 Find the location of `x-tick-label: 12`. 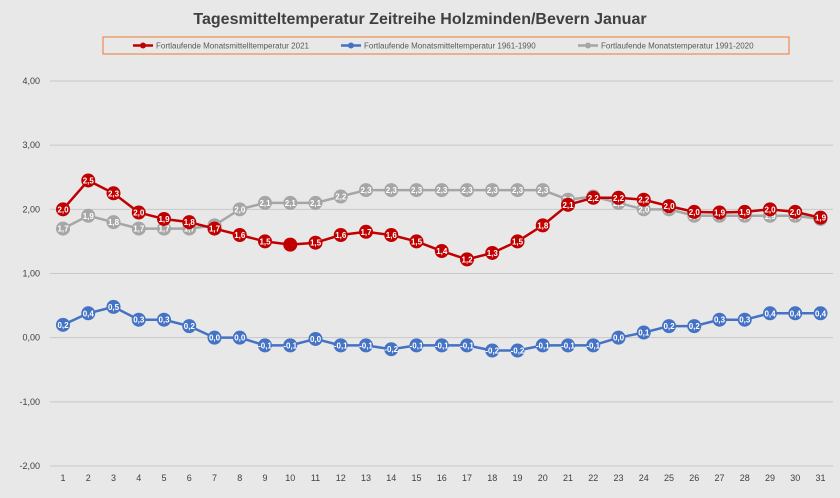

x-tick-label: 12 is located at coordinates (341, 478).